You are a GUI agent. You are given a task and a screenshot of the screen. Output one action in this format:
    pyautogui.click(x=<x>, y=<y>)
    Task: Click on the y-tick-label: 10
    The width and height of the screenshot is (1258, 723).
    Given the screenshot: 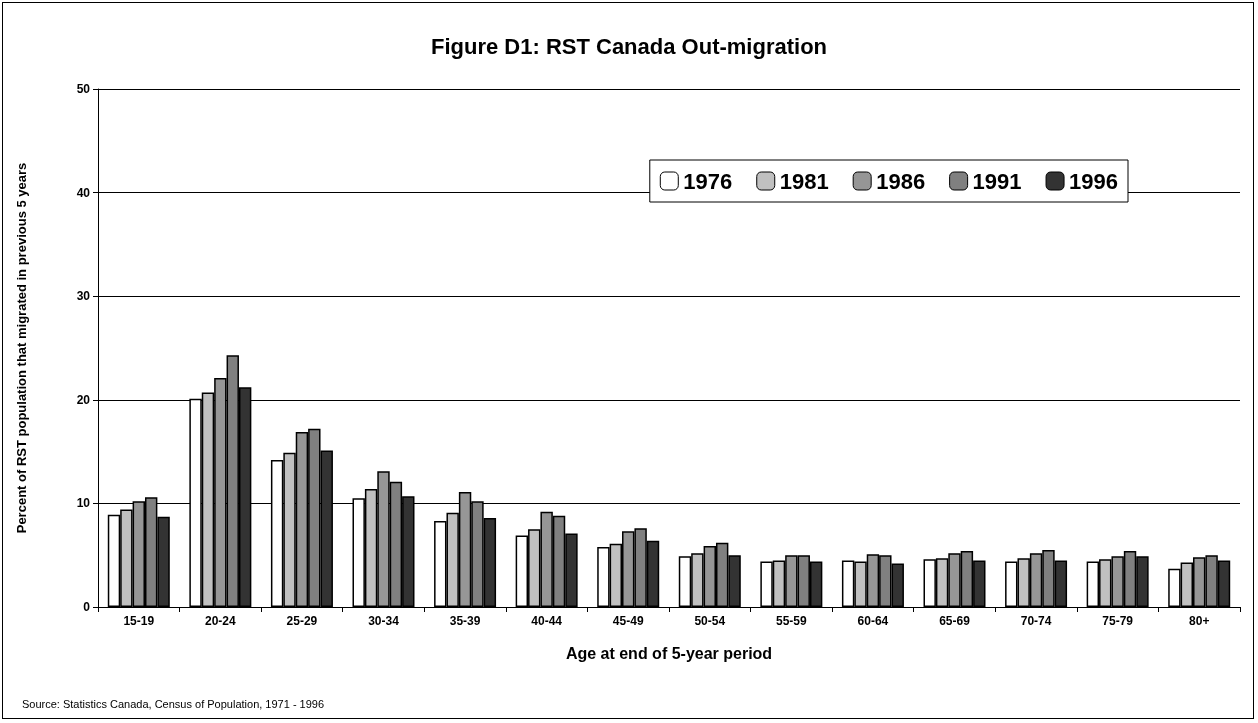 What is the action you would take?
    pyautogui.click(x=83, y=503)
    